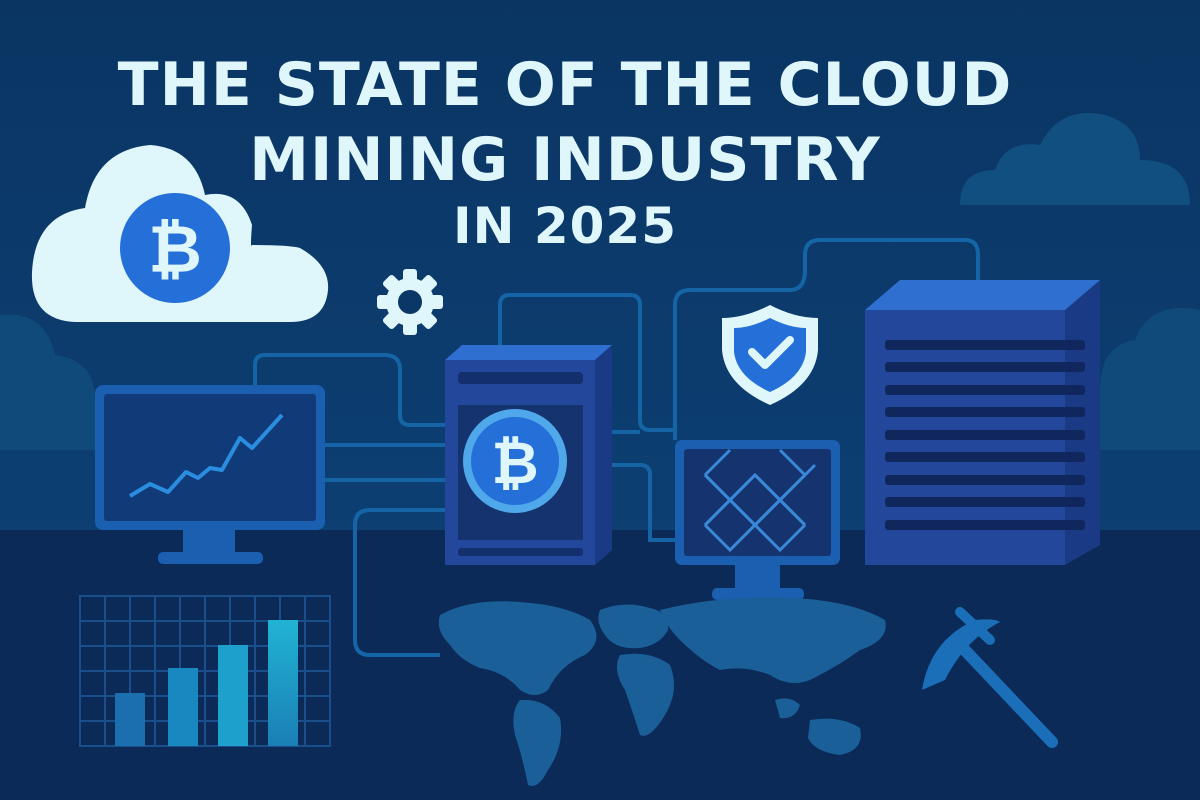  What do you see at coordinates (770, 355) in the screenshot?
I see `shield-check-icon` at bounding box center [770, 355].